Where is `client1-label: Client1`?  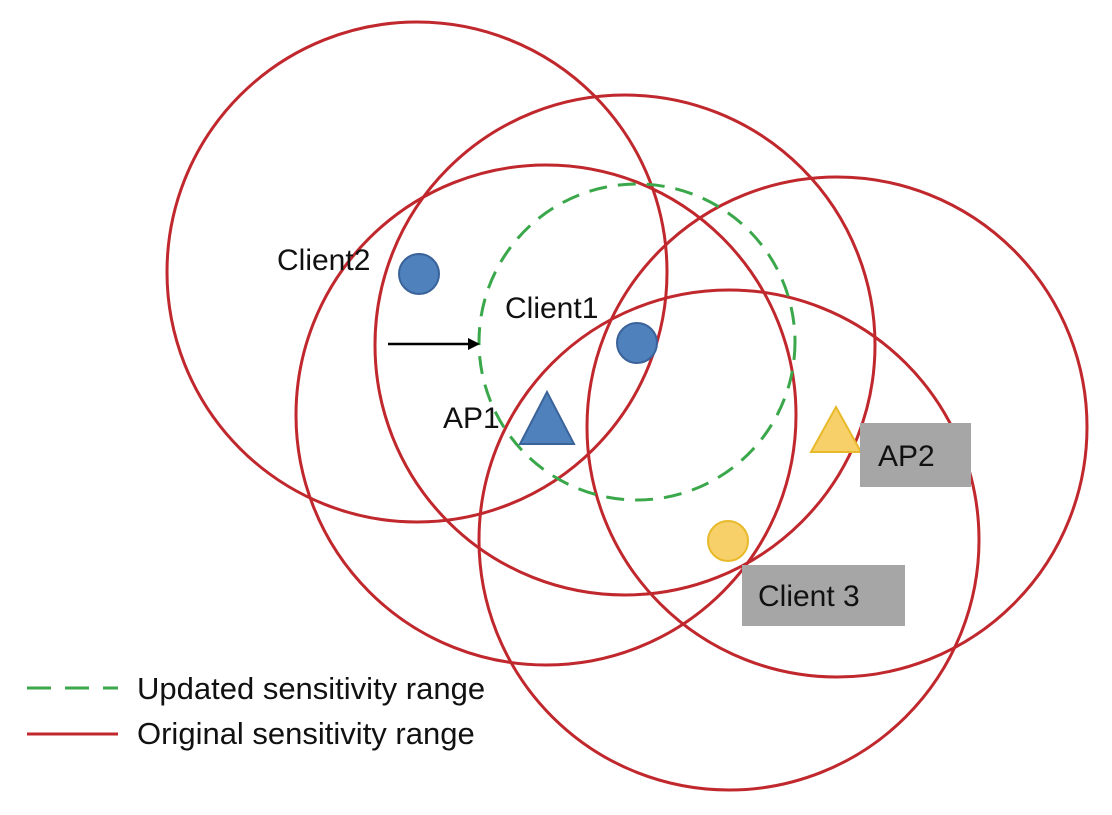
client1-label: Client1 is located at coordinates (551, 308).